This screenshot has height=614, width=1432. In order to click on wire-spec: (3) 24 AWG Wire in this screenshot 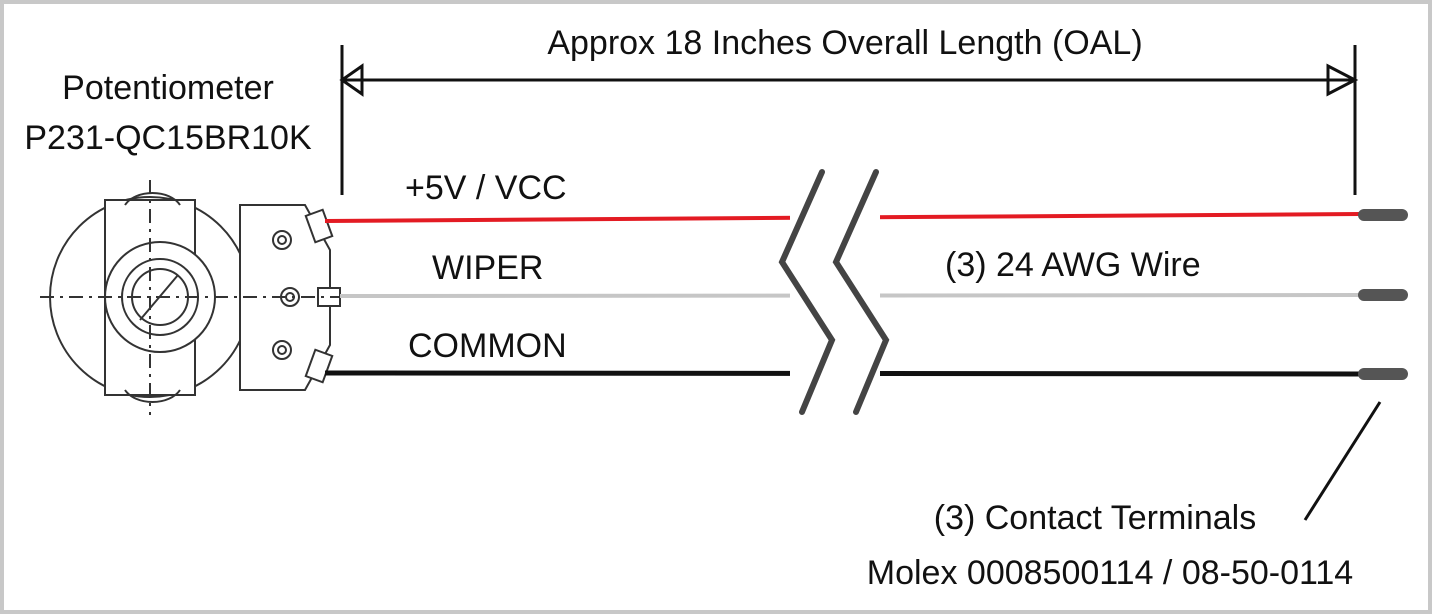, I will do `click(1073, 265)`.